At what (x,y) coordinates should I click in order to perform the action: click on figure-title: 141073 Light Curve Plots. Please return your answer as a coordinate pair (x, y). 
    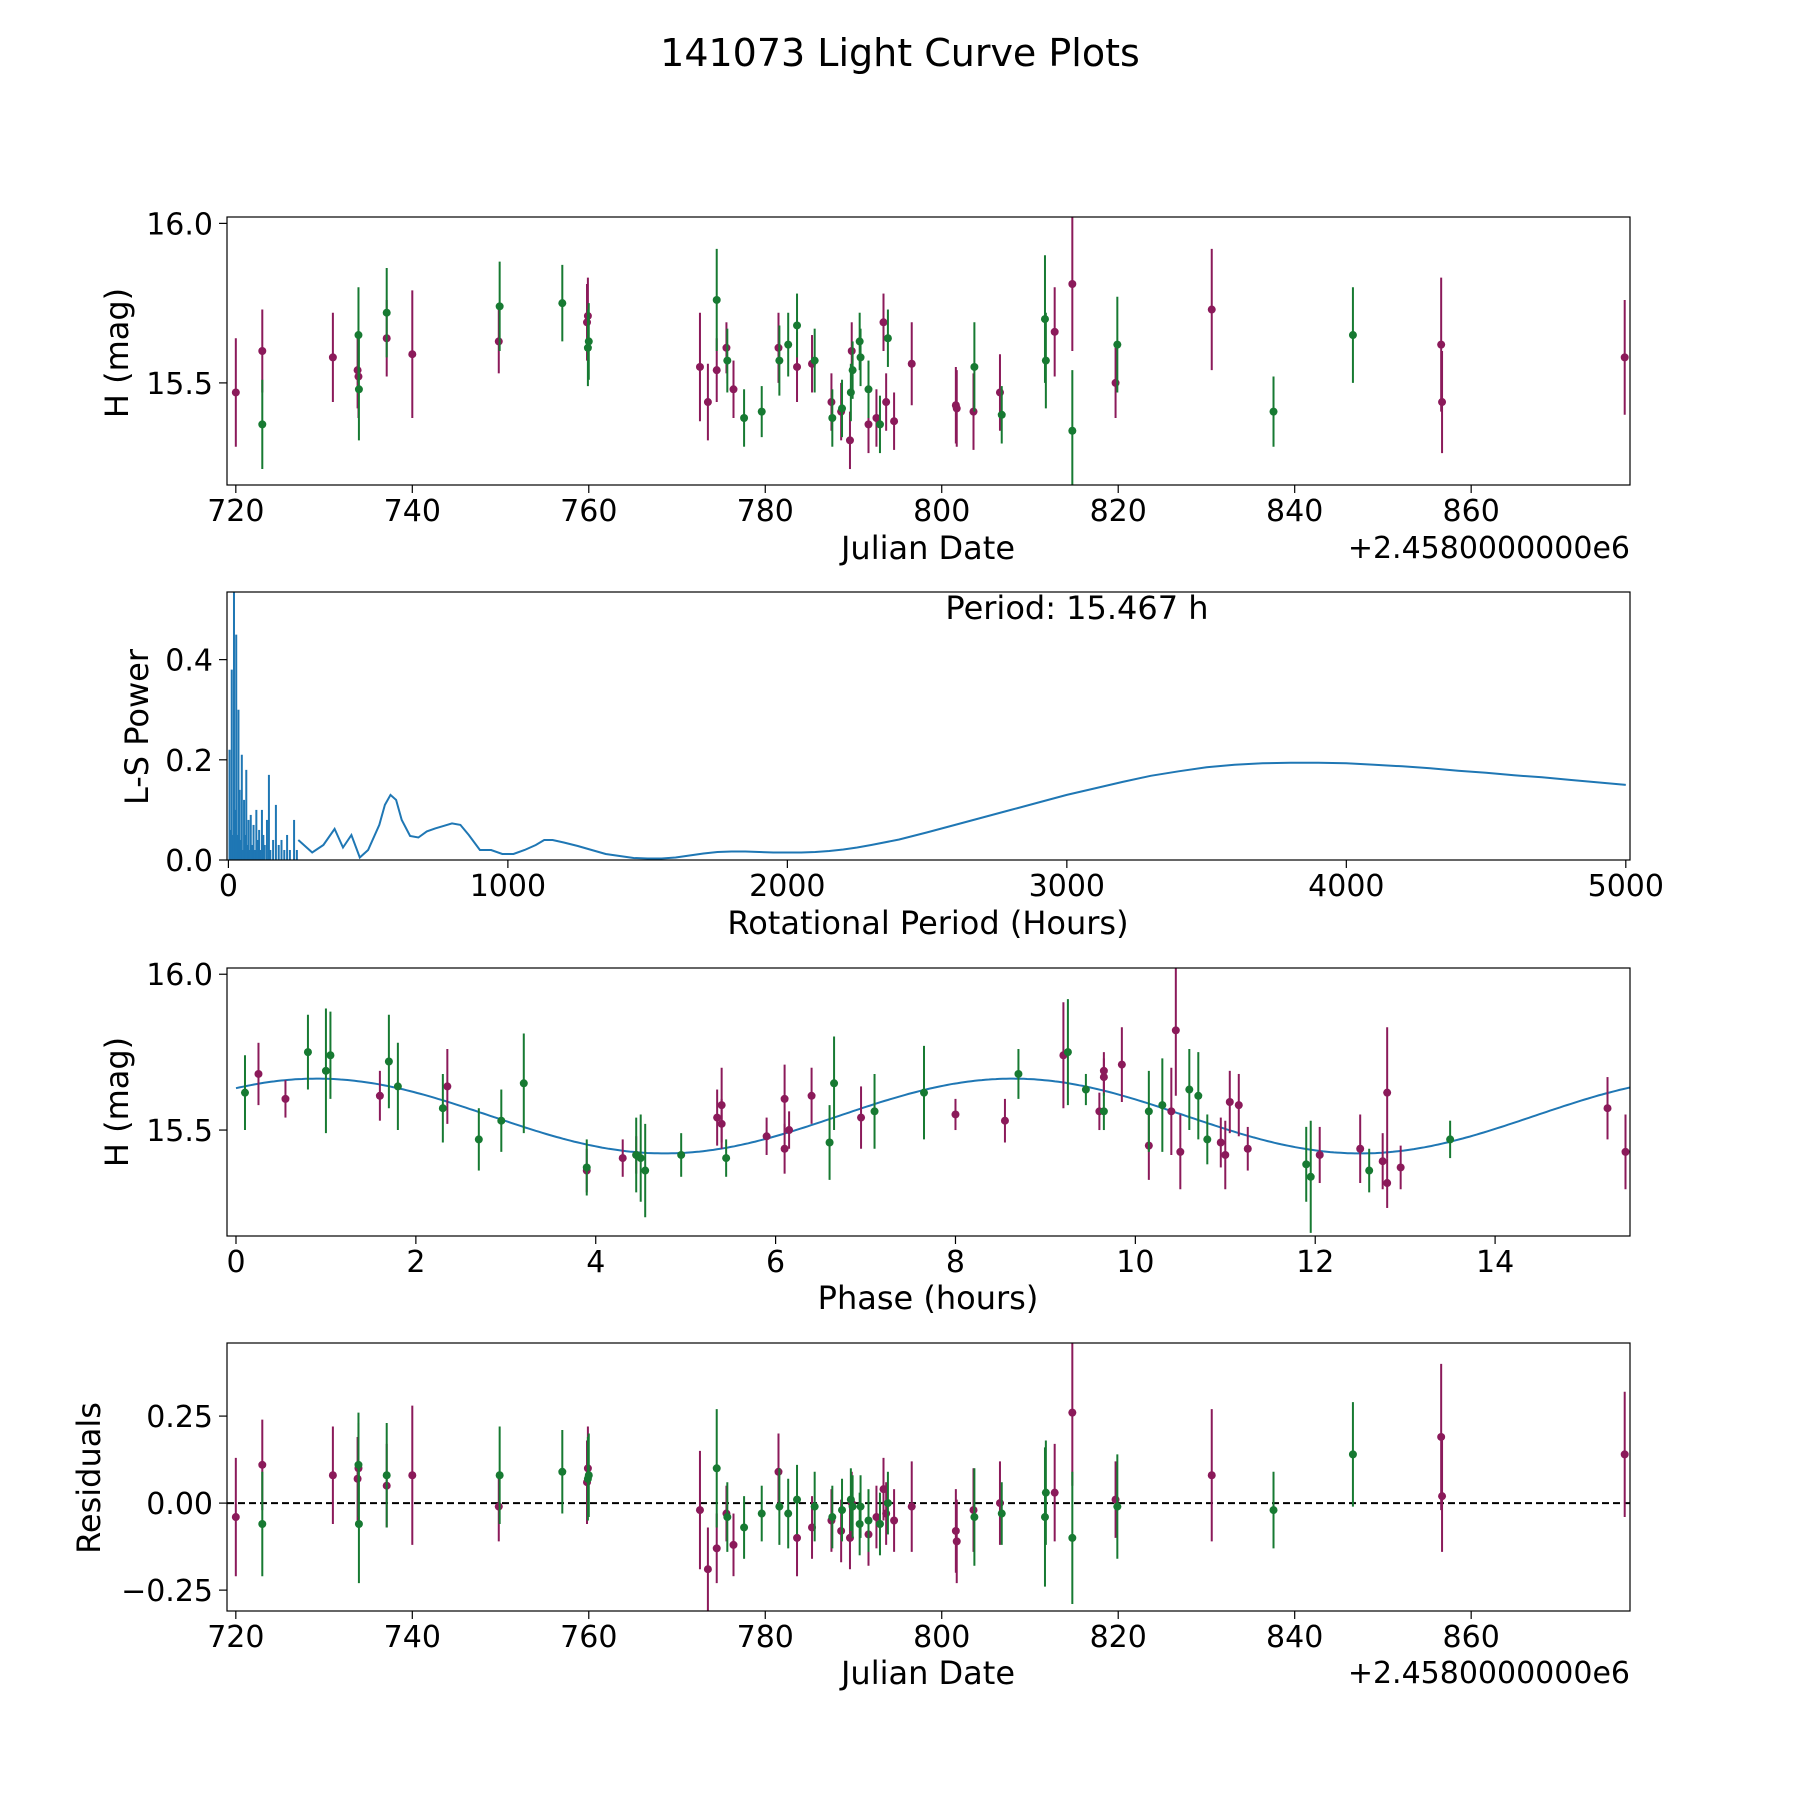
    Looking at the image, I should click on (900, 53).